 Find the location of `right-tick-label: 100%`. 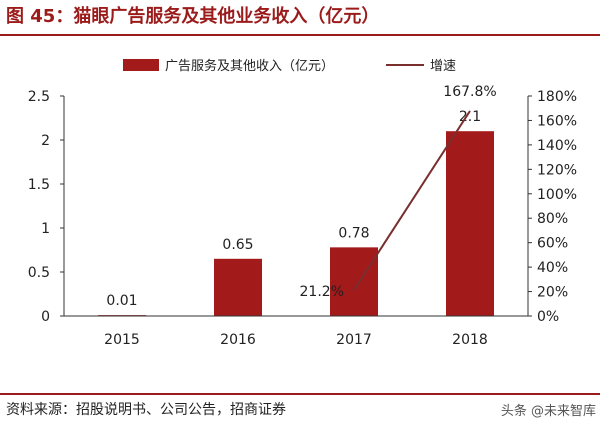

right-tick-label: 100% is located at coordinates (557, 195).